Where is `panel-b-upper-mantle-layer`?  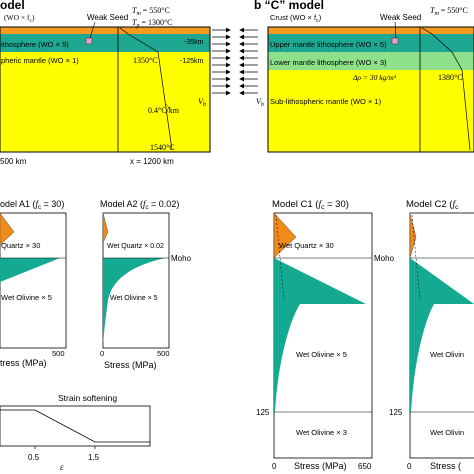
panel-b-upper-mantle-layer is located at coordinates (371, 43).